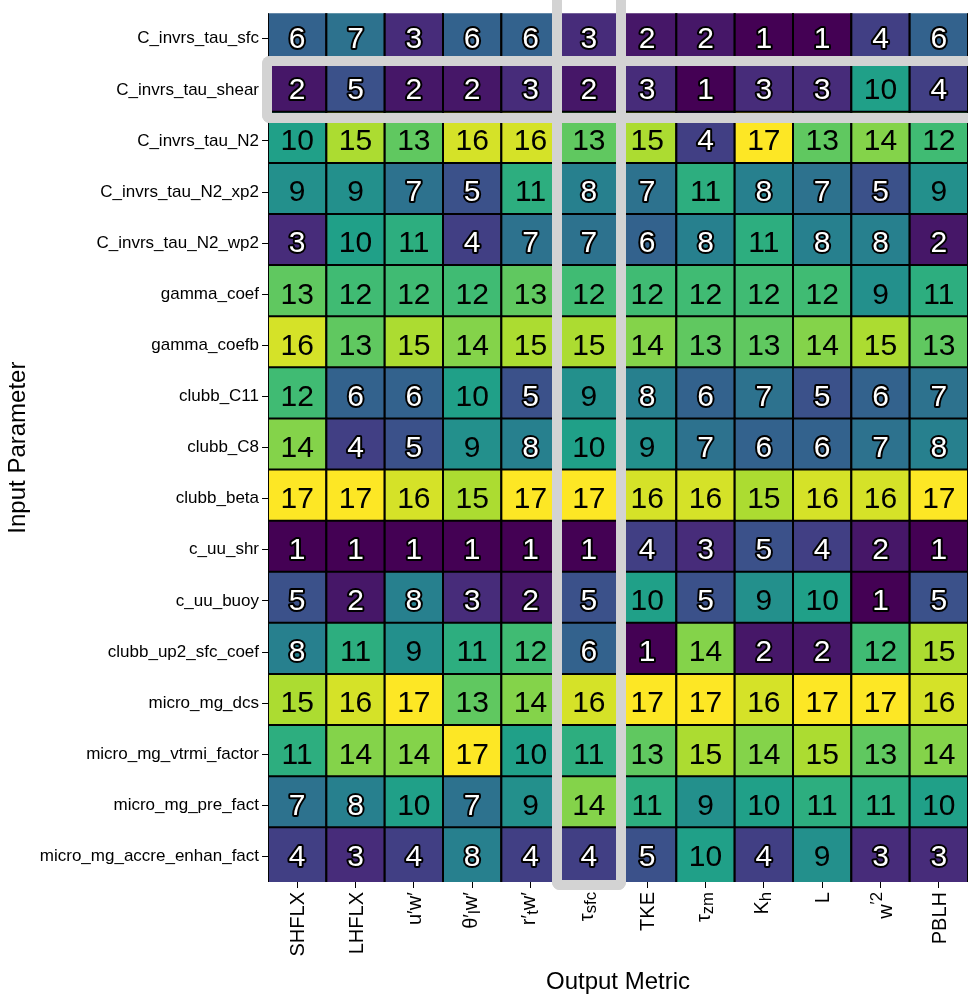 This screenshot has width=968, height=1003. I want to click on y-tick-label: clubb_C11, so click(219, 396).